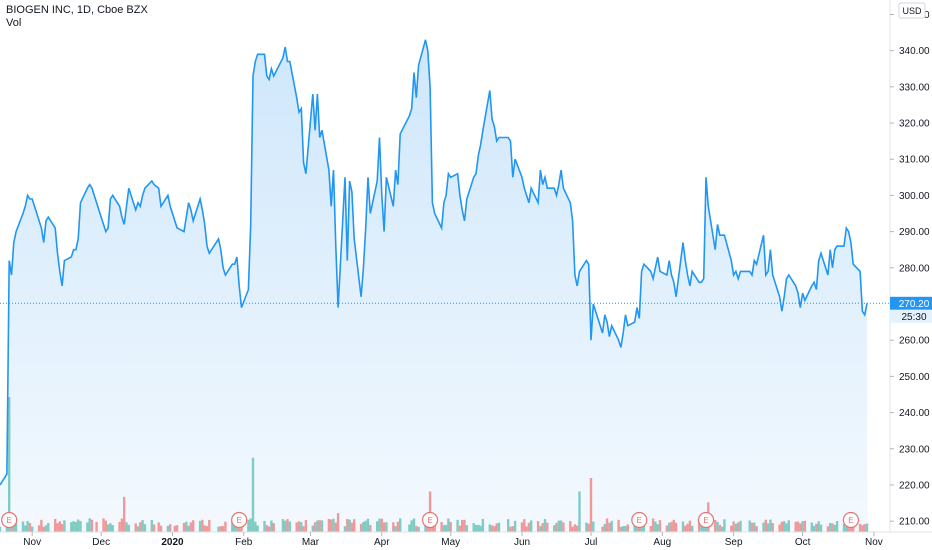 This screenshot has height=550, width=932. Describe the element at coordinates (382, 542) in the screenshot. I see `x-tick-label: Apr` at that location.